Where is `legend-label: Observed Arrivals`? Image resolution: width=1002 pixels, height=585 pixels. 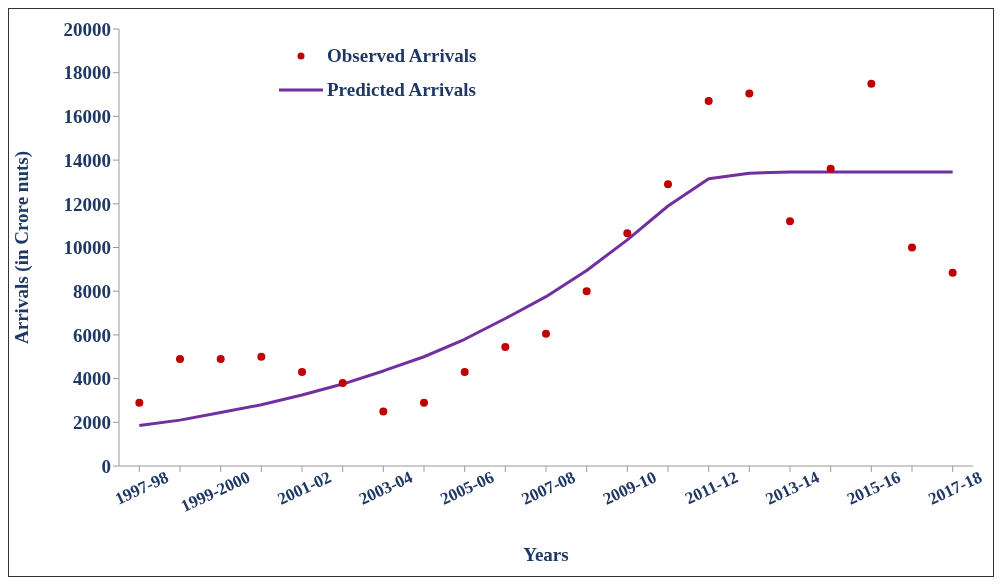
legend-label: Observed Arrivals is located at coordinates (402, 56).